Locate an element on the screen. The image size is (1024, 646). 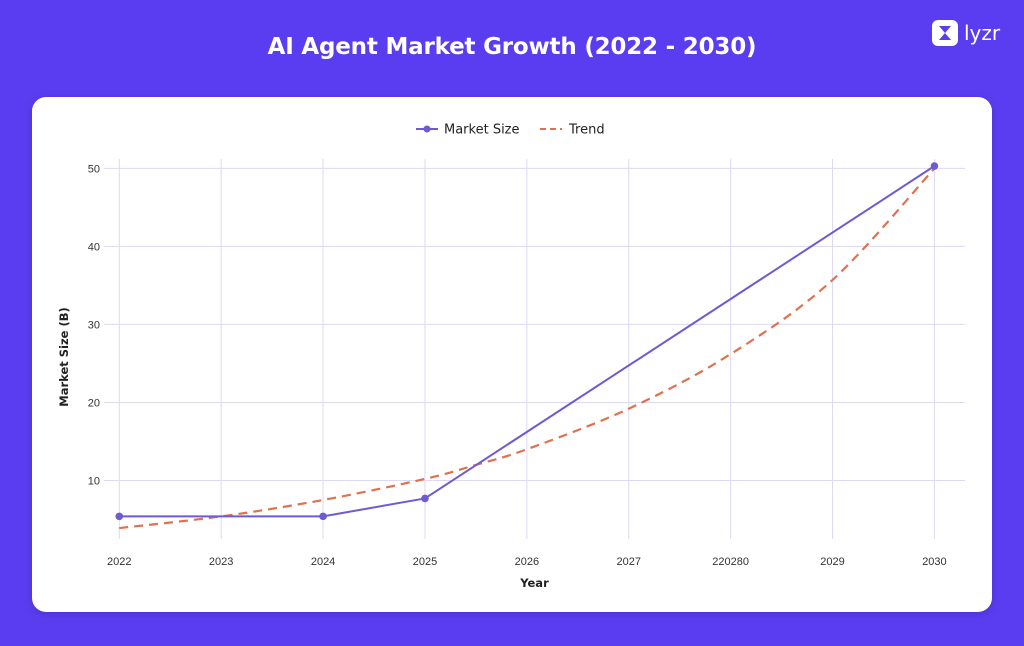
x-axis-title: Year is located at coordinates (534, 583).